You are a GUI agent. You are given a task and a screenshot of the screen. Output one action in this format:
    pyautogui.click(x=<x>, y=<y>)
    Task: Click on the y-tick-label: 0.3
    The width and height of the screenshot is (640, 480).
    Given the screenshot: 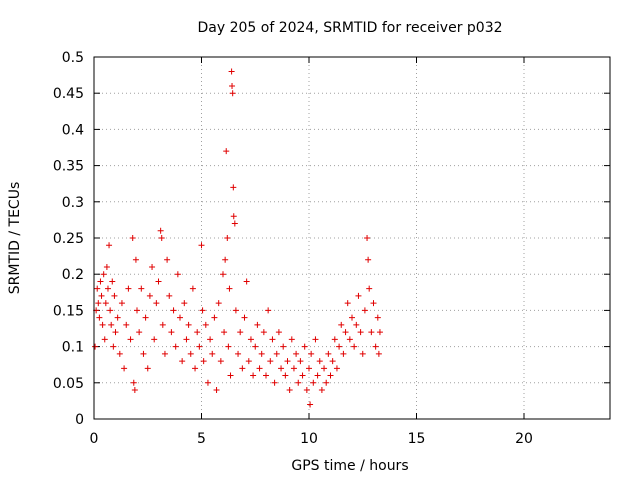 What is the action you would take?
    pyautogui.click(x=73, y=203)
    